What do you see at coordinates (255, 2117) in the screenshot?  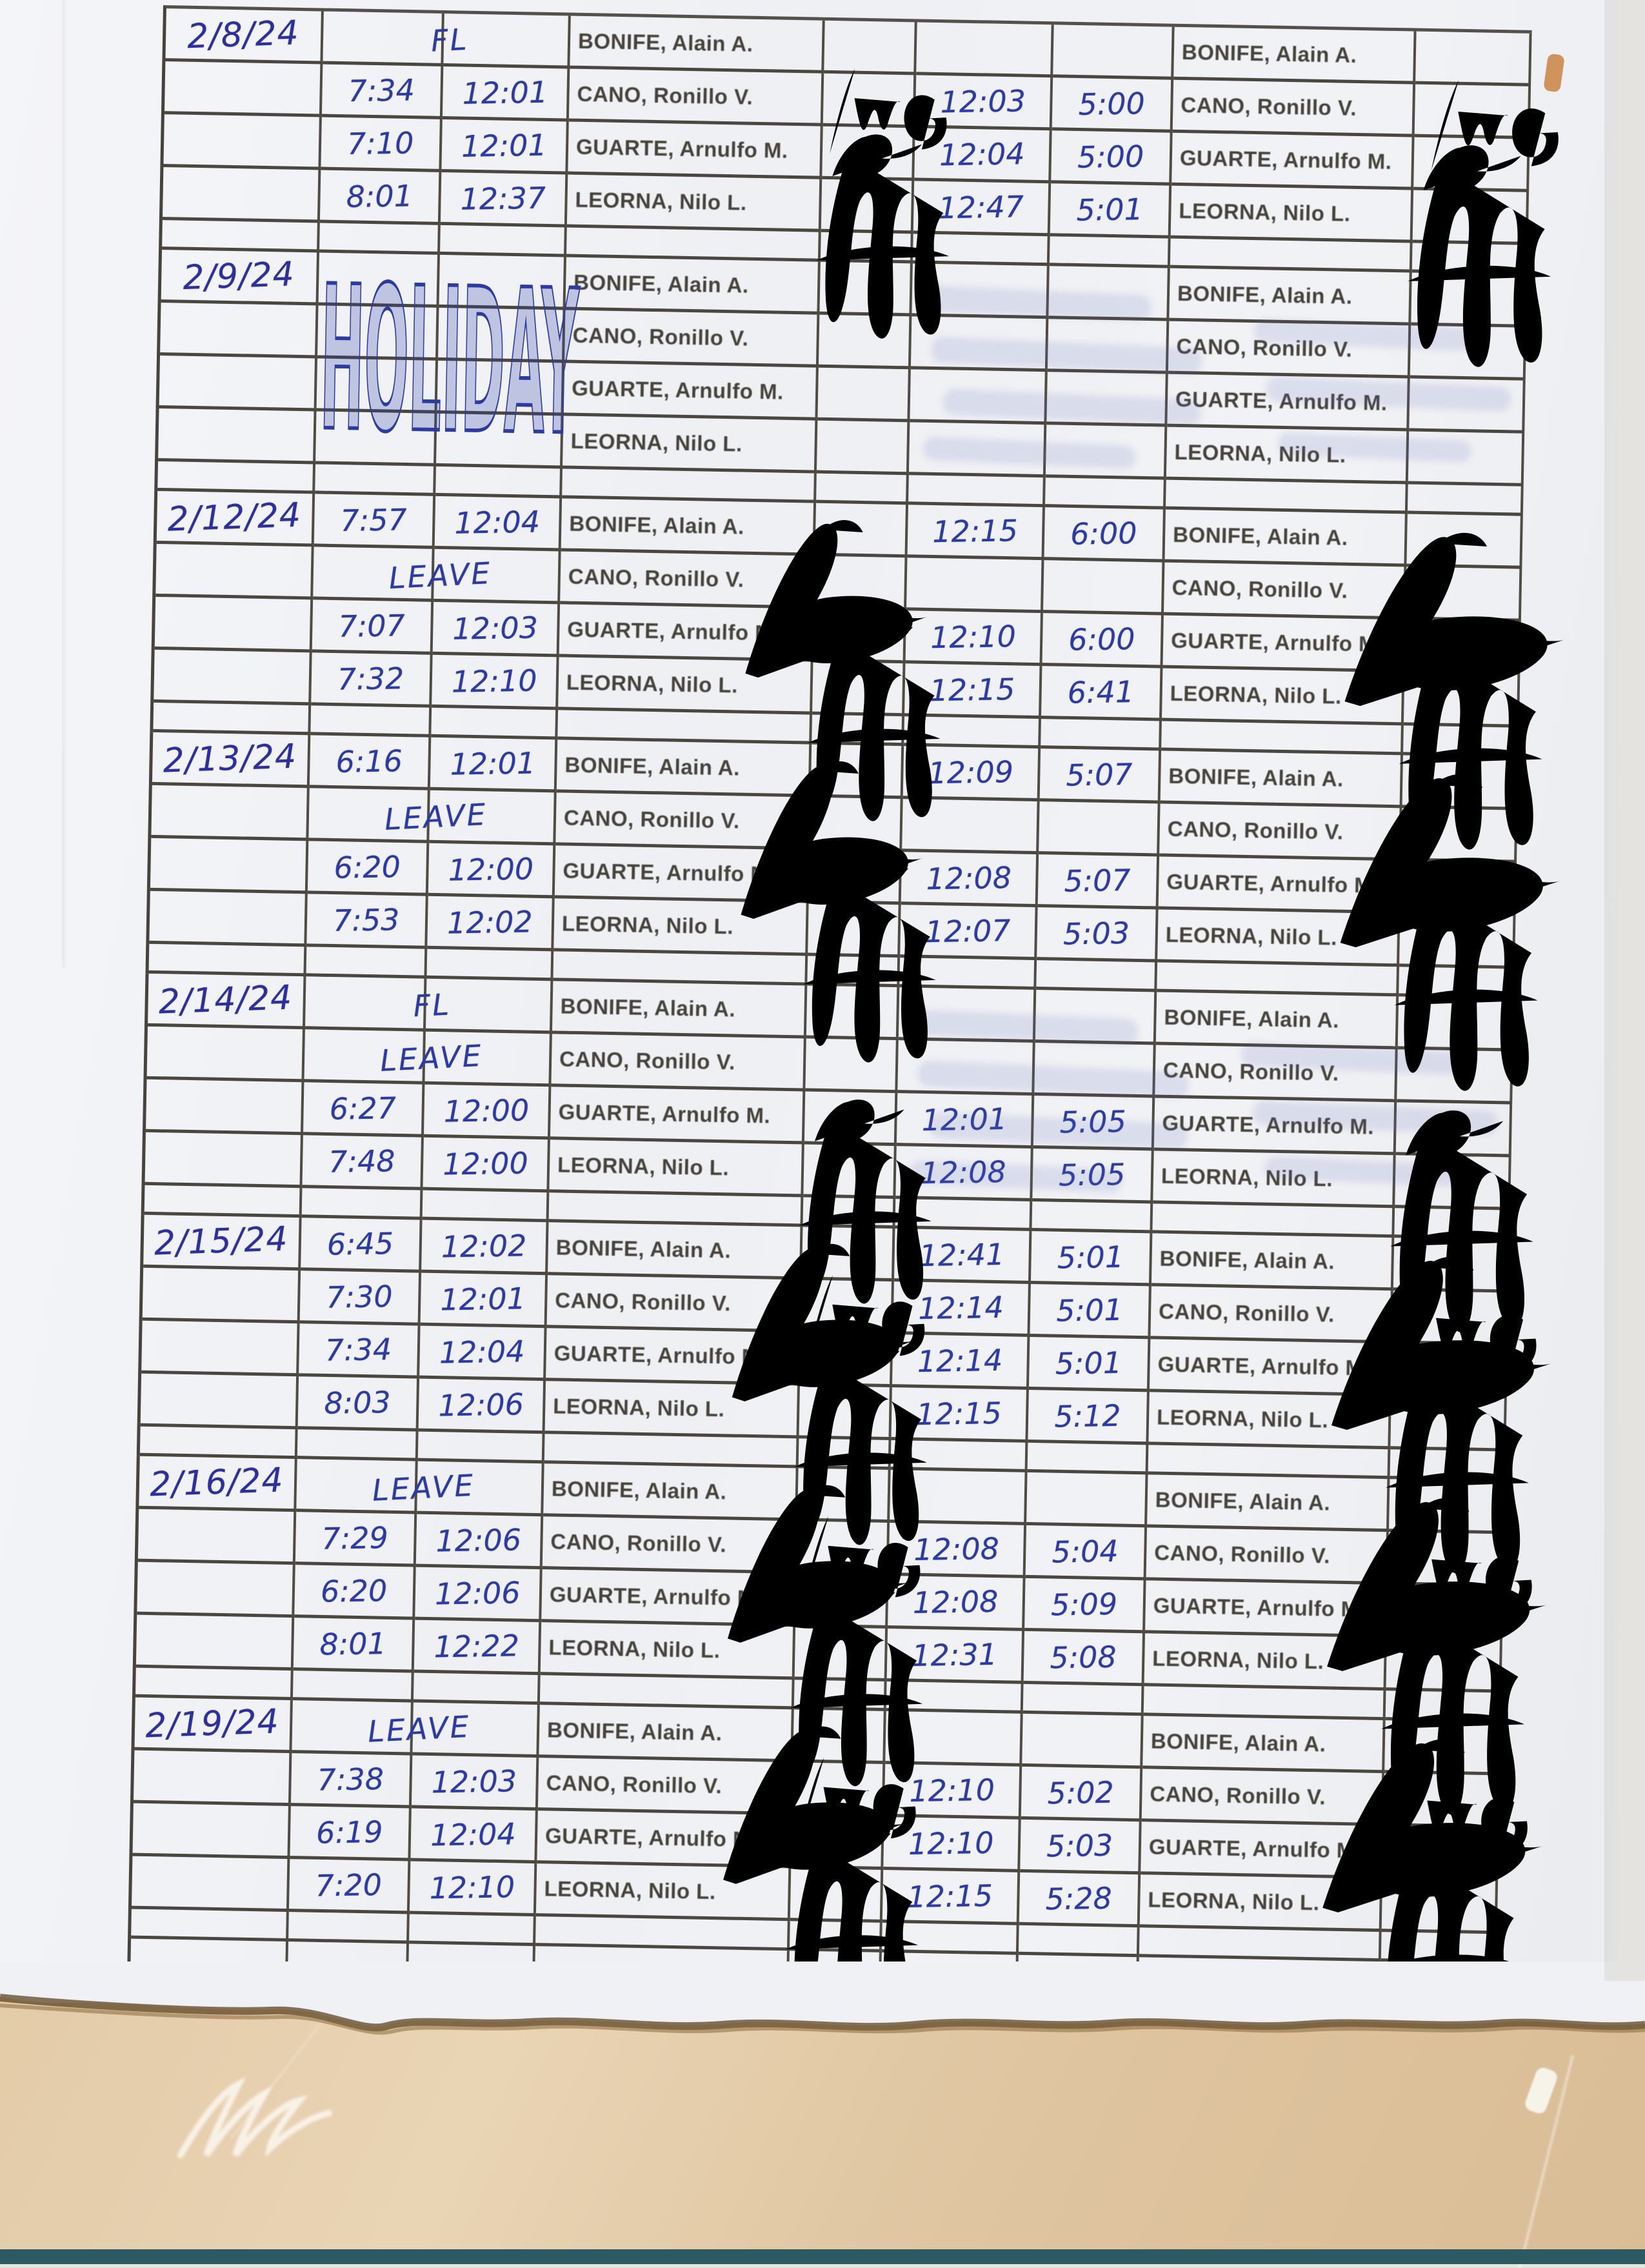 I see `cardboard-scribble` at bounding box center [255, 2117].